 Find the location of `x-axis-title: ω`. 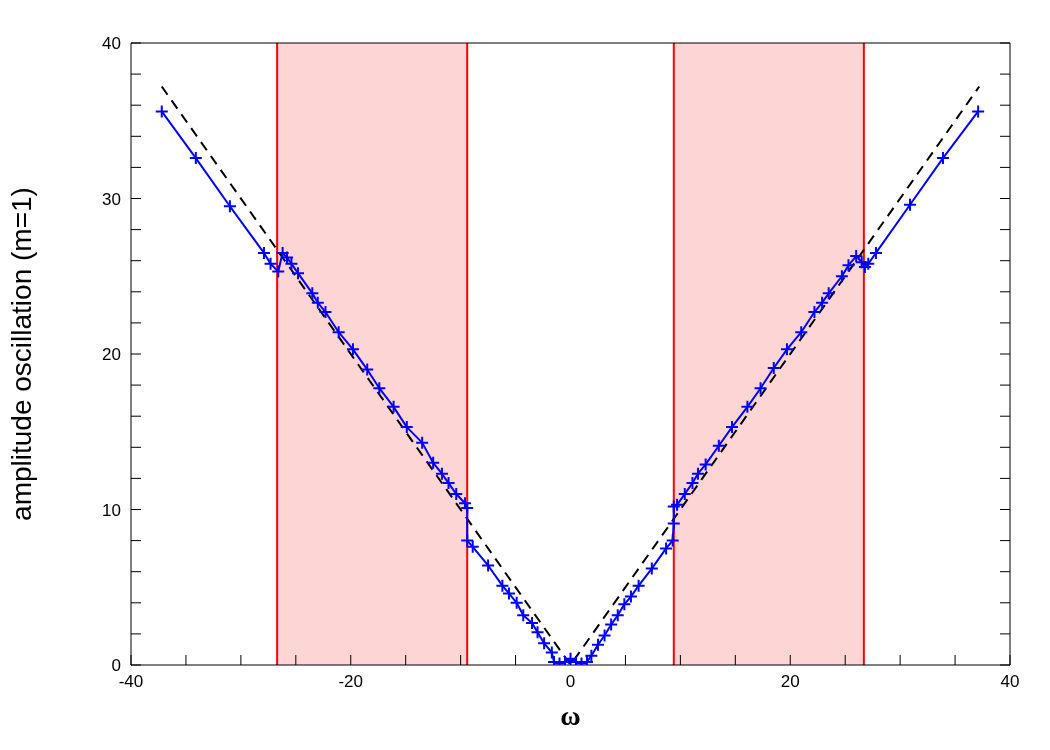

x-axis-title: ω is located at coordinates (570, 715).